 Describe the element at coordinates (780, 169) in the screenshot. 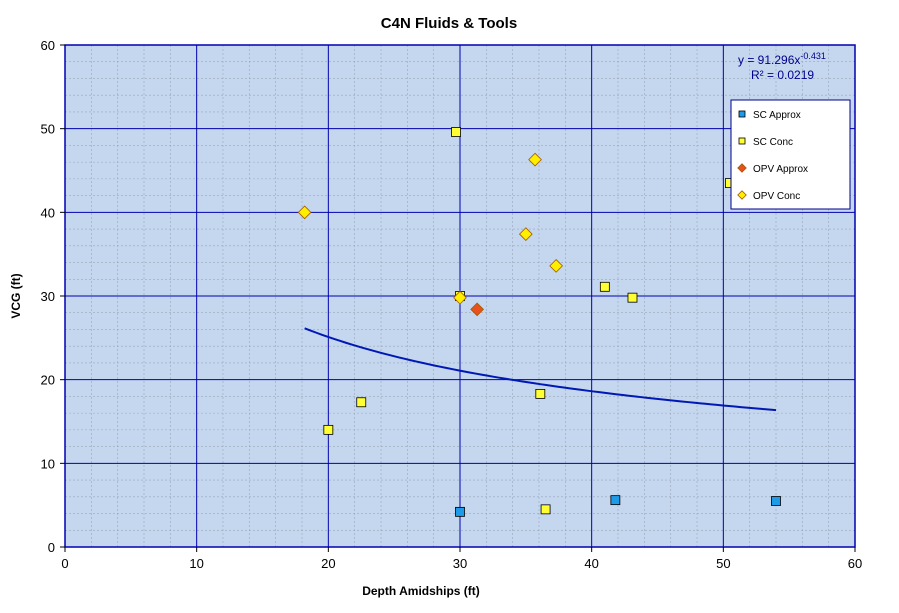

I see `legend-entry: OPV Approx` at that location.